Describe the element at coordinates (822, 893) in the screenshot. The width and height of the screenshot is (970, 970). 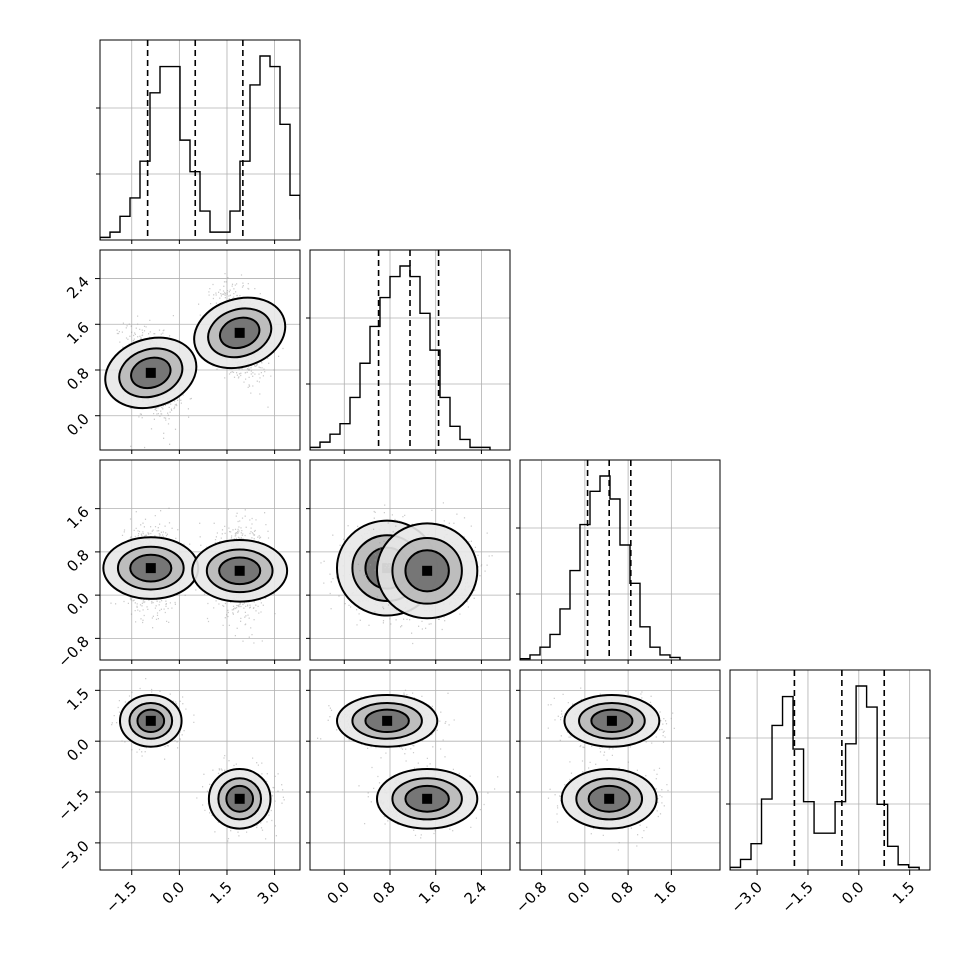
I see `x-axis-3: −3.0 −1.5 0.0 1.5` at that location.